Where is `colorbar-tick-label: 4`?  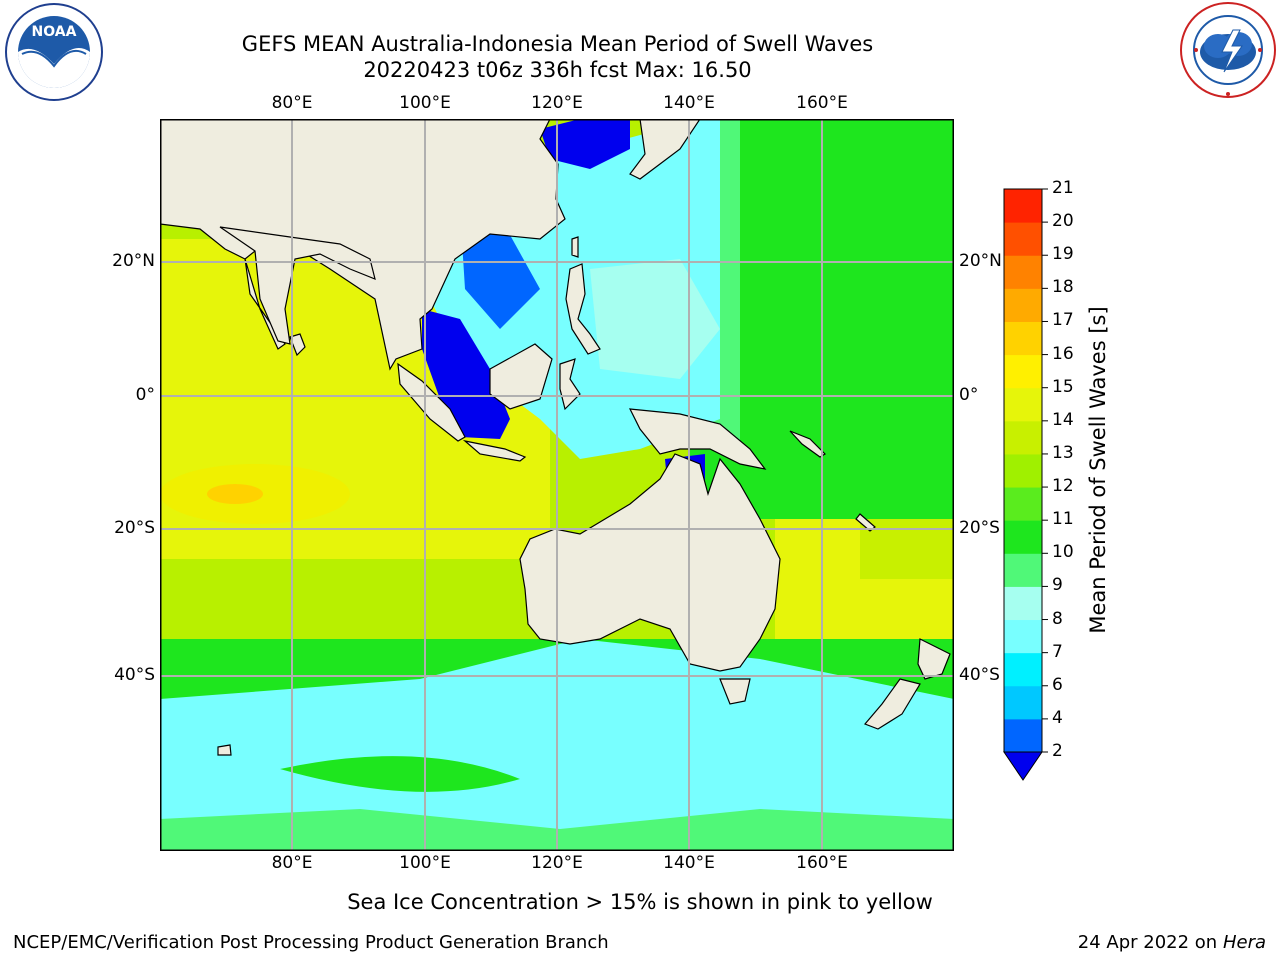
colorbar-tick-label: 4 is located at coordinates (1057, 717).